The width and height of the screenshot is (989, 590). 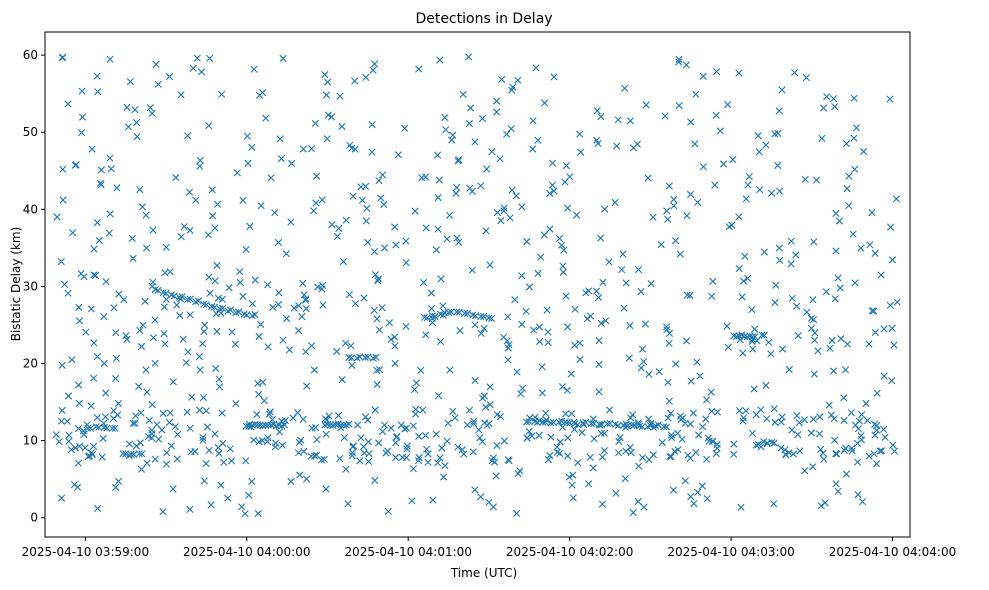 What do you see at coordinates (34, 518) in the screenshot?
I see `y-tick-label: 0` at bounding box center [34, 518].